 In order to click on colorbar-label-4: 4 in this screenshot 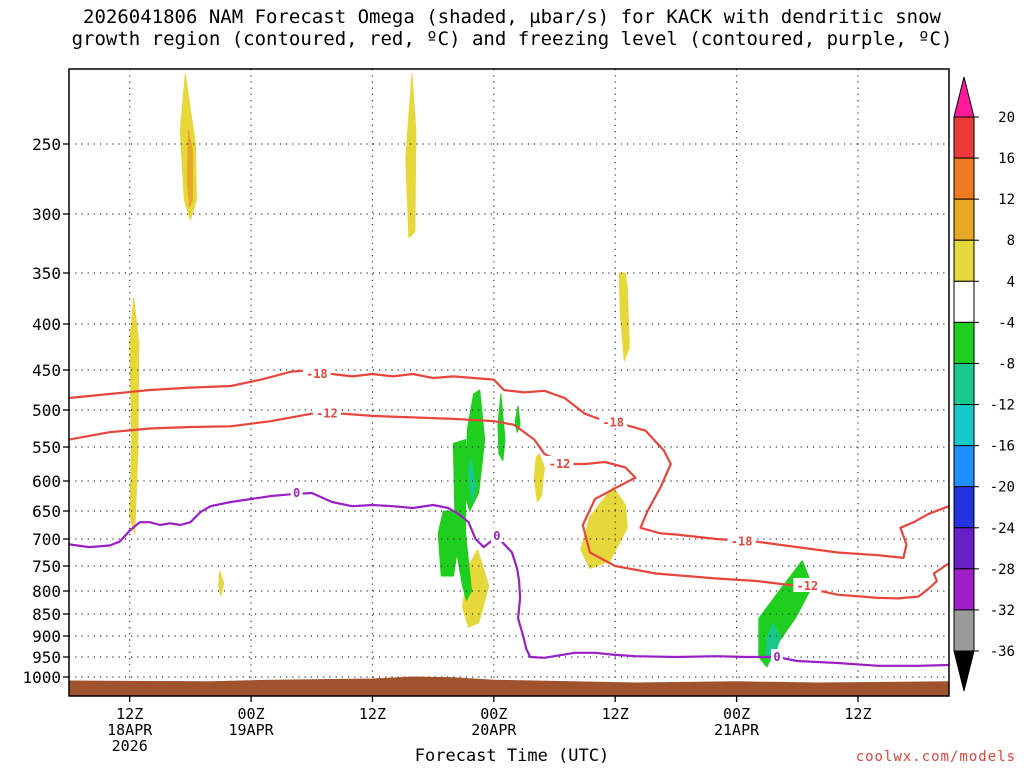, I will do `click(1011, 282)`.